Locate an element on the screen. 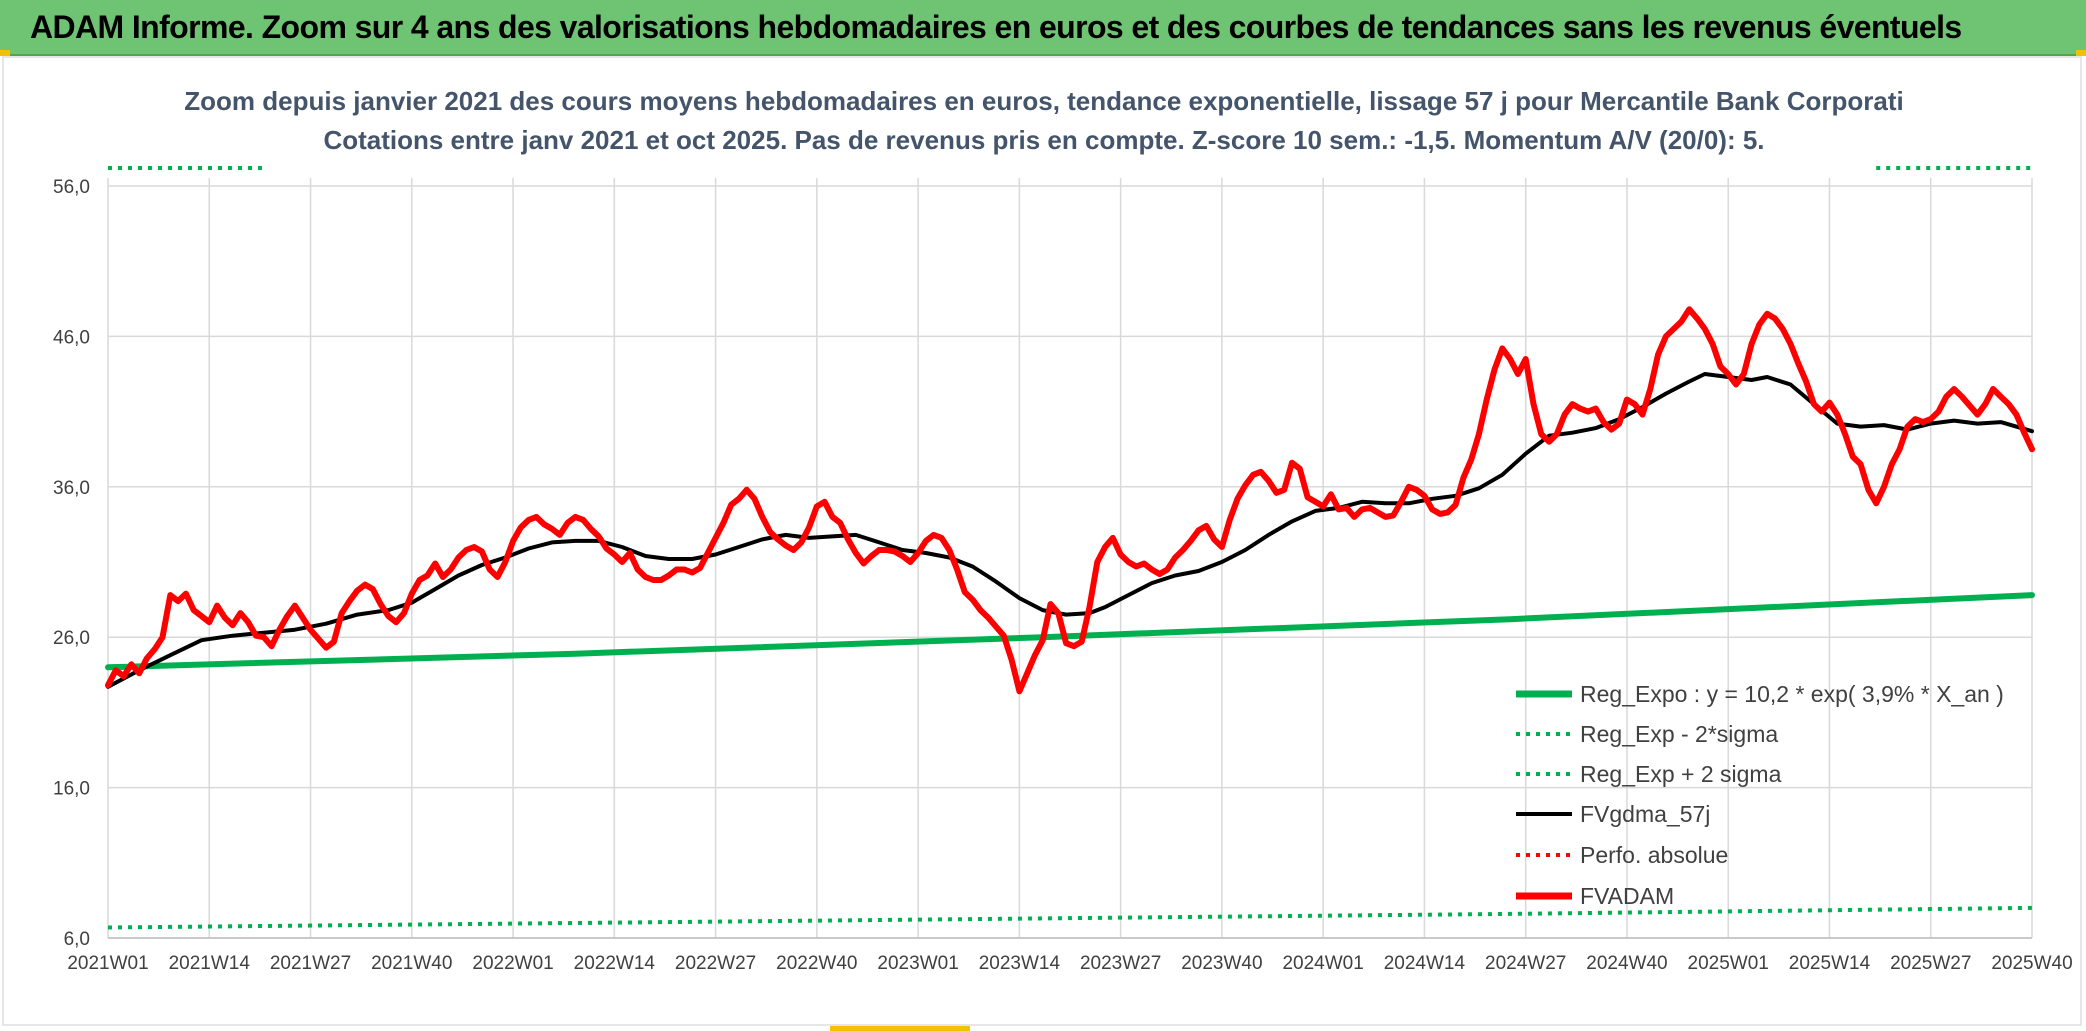  legend-label-reg-exp-minus: Reg_Exp - 2*sigma is located at coordinates (1679, 734).